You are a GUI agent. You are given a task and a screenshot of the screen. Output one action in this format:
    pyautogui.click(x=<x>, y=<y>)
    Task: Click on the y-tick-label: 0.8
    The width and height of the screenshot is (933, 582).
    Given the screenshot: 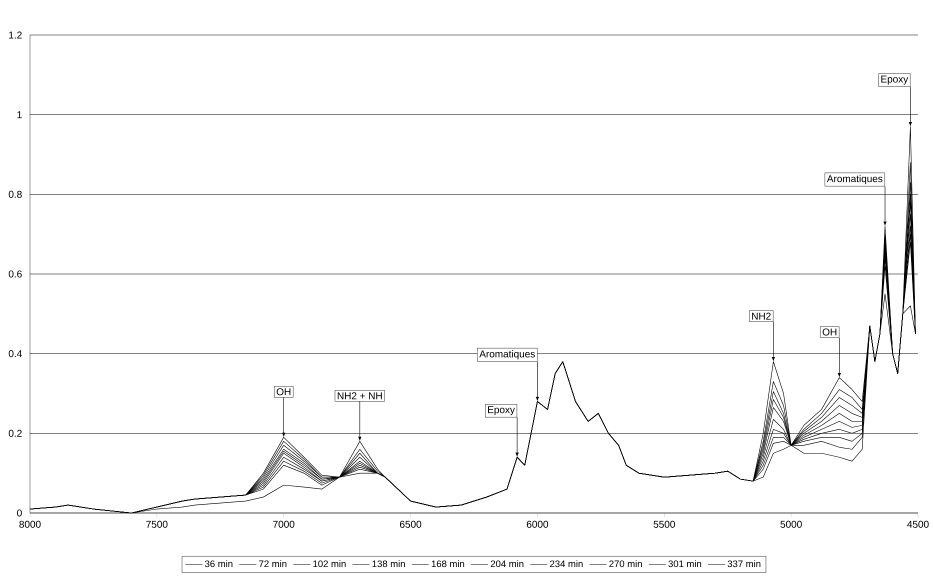 What is the action you would take?
    pyautogui.click(x=15, y=194)
    